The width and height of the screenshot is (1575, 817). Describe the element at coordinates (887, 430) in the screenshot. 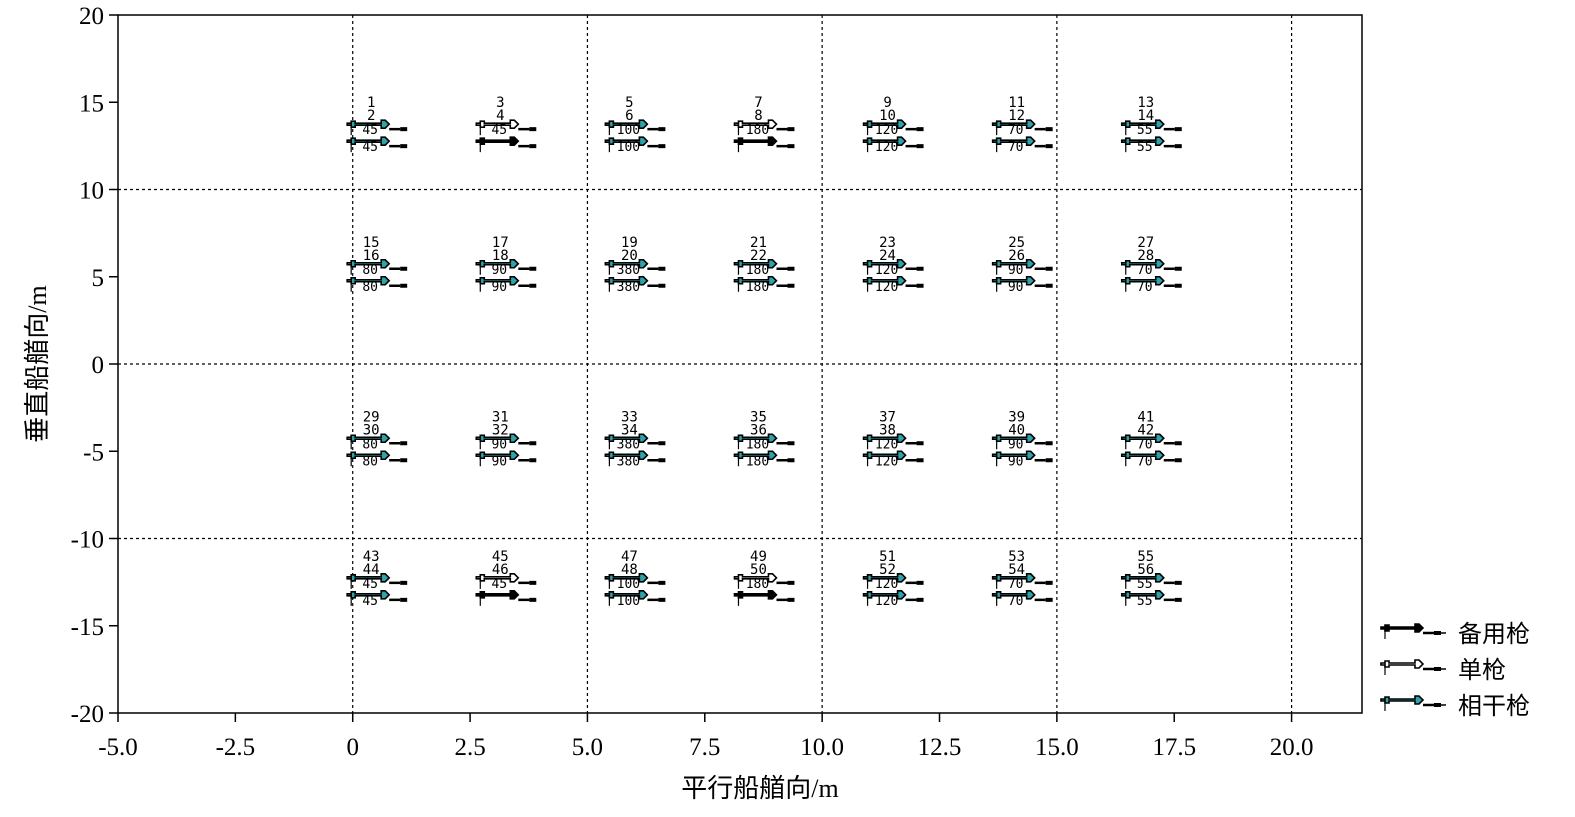

I see `gun-id-label: 38` at that location.